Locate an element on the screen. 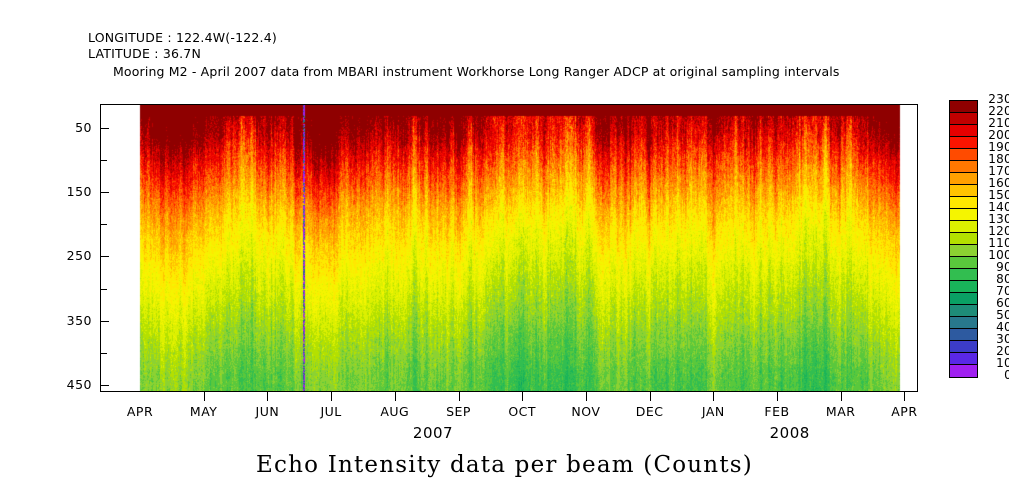 The height and width of the screenshot is (504, 1009). x-tick-label: JUN is located at coordinates (267, 411).